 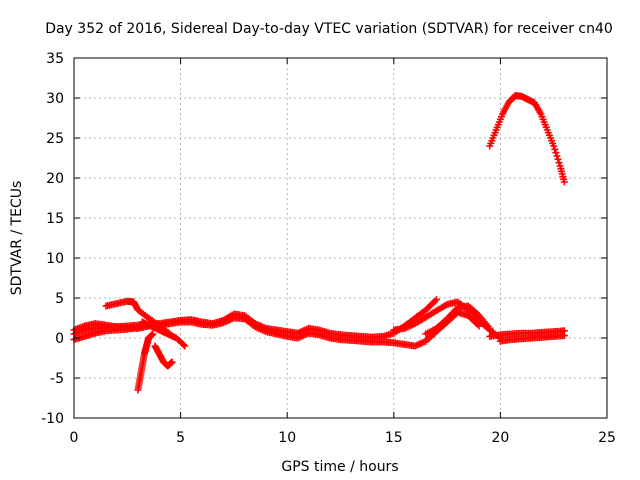 I want to click on x-tick-labels: 0 5 10 15 20 25, so click(x=343, y=438).